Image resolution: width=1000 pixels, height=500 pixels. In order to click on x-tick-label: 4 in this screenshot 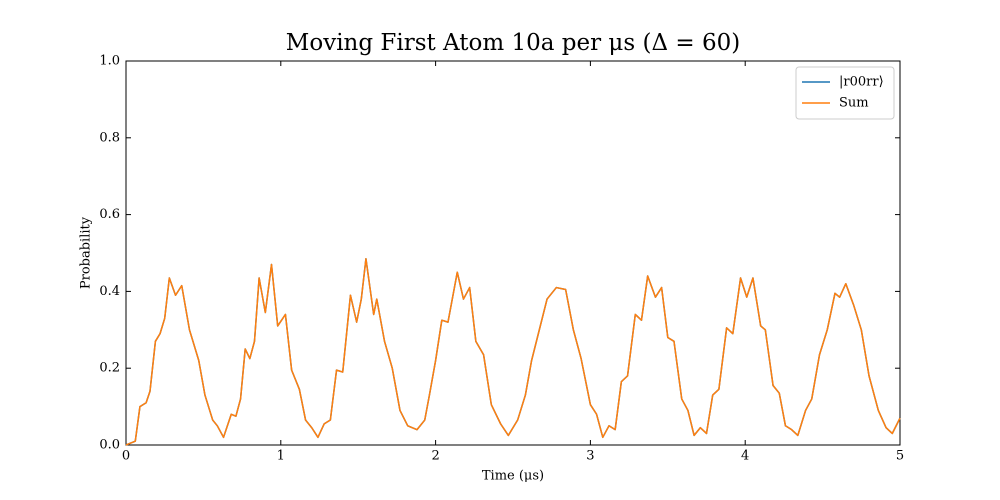, I will do `click(745, 456)`.